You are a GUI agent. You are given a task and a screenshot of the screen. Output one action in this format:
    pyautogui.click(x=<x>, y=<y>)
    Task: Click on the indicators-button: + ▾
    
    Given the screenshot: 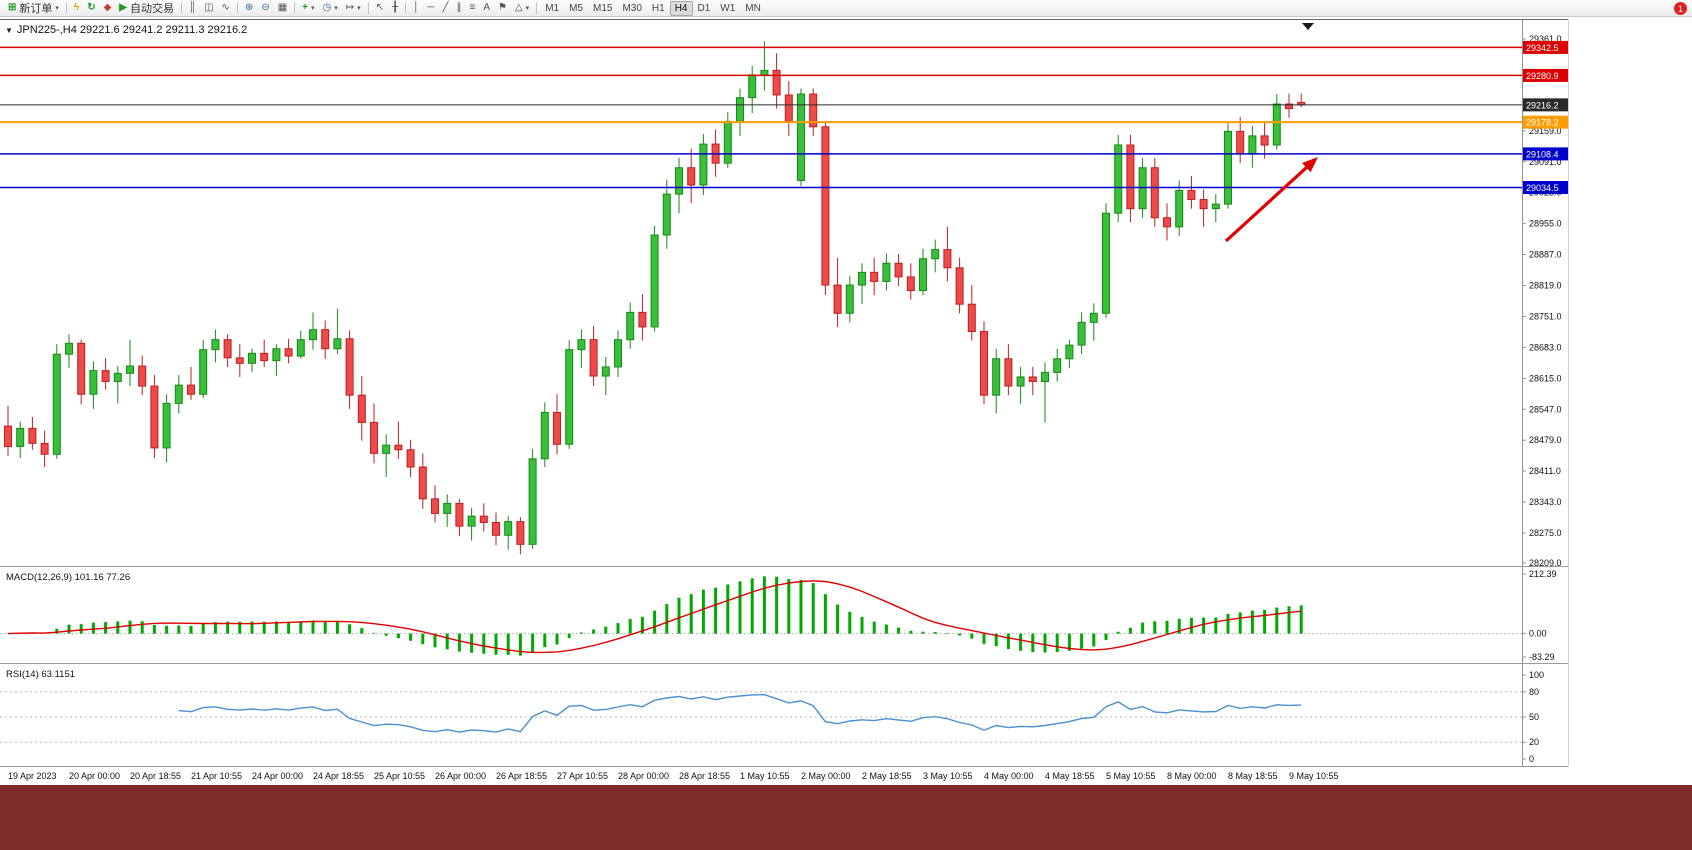 What is the action you would take?
    pyautogui.click(x=308, y=8)
    